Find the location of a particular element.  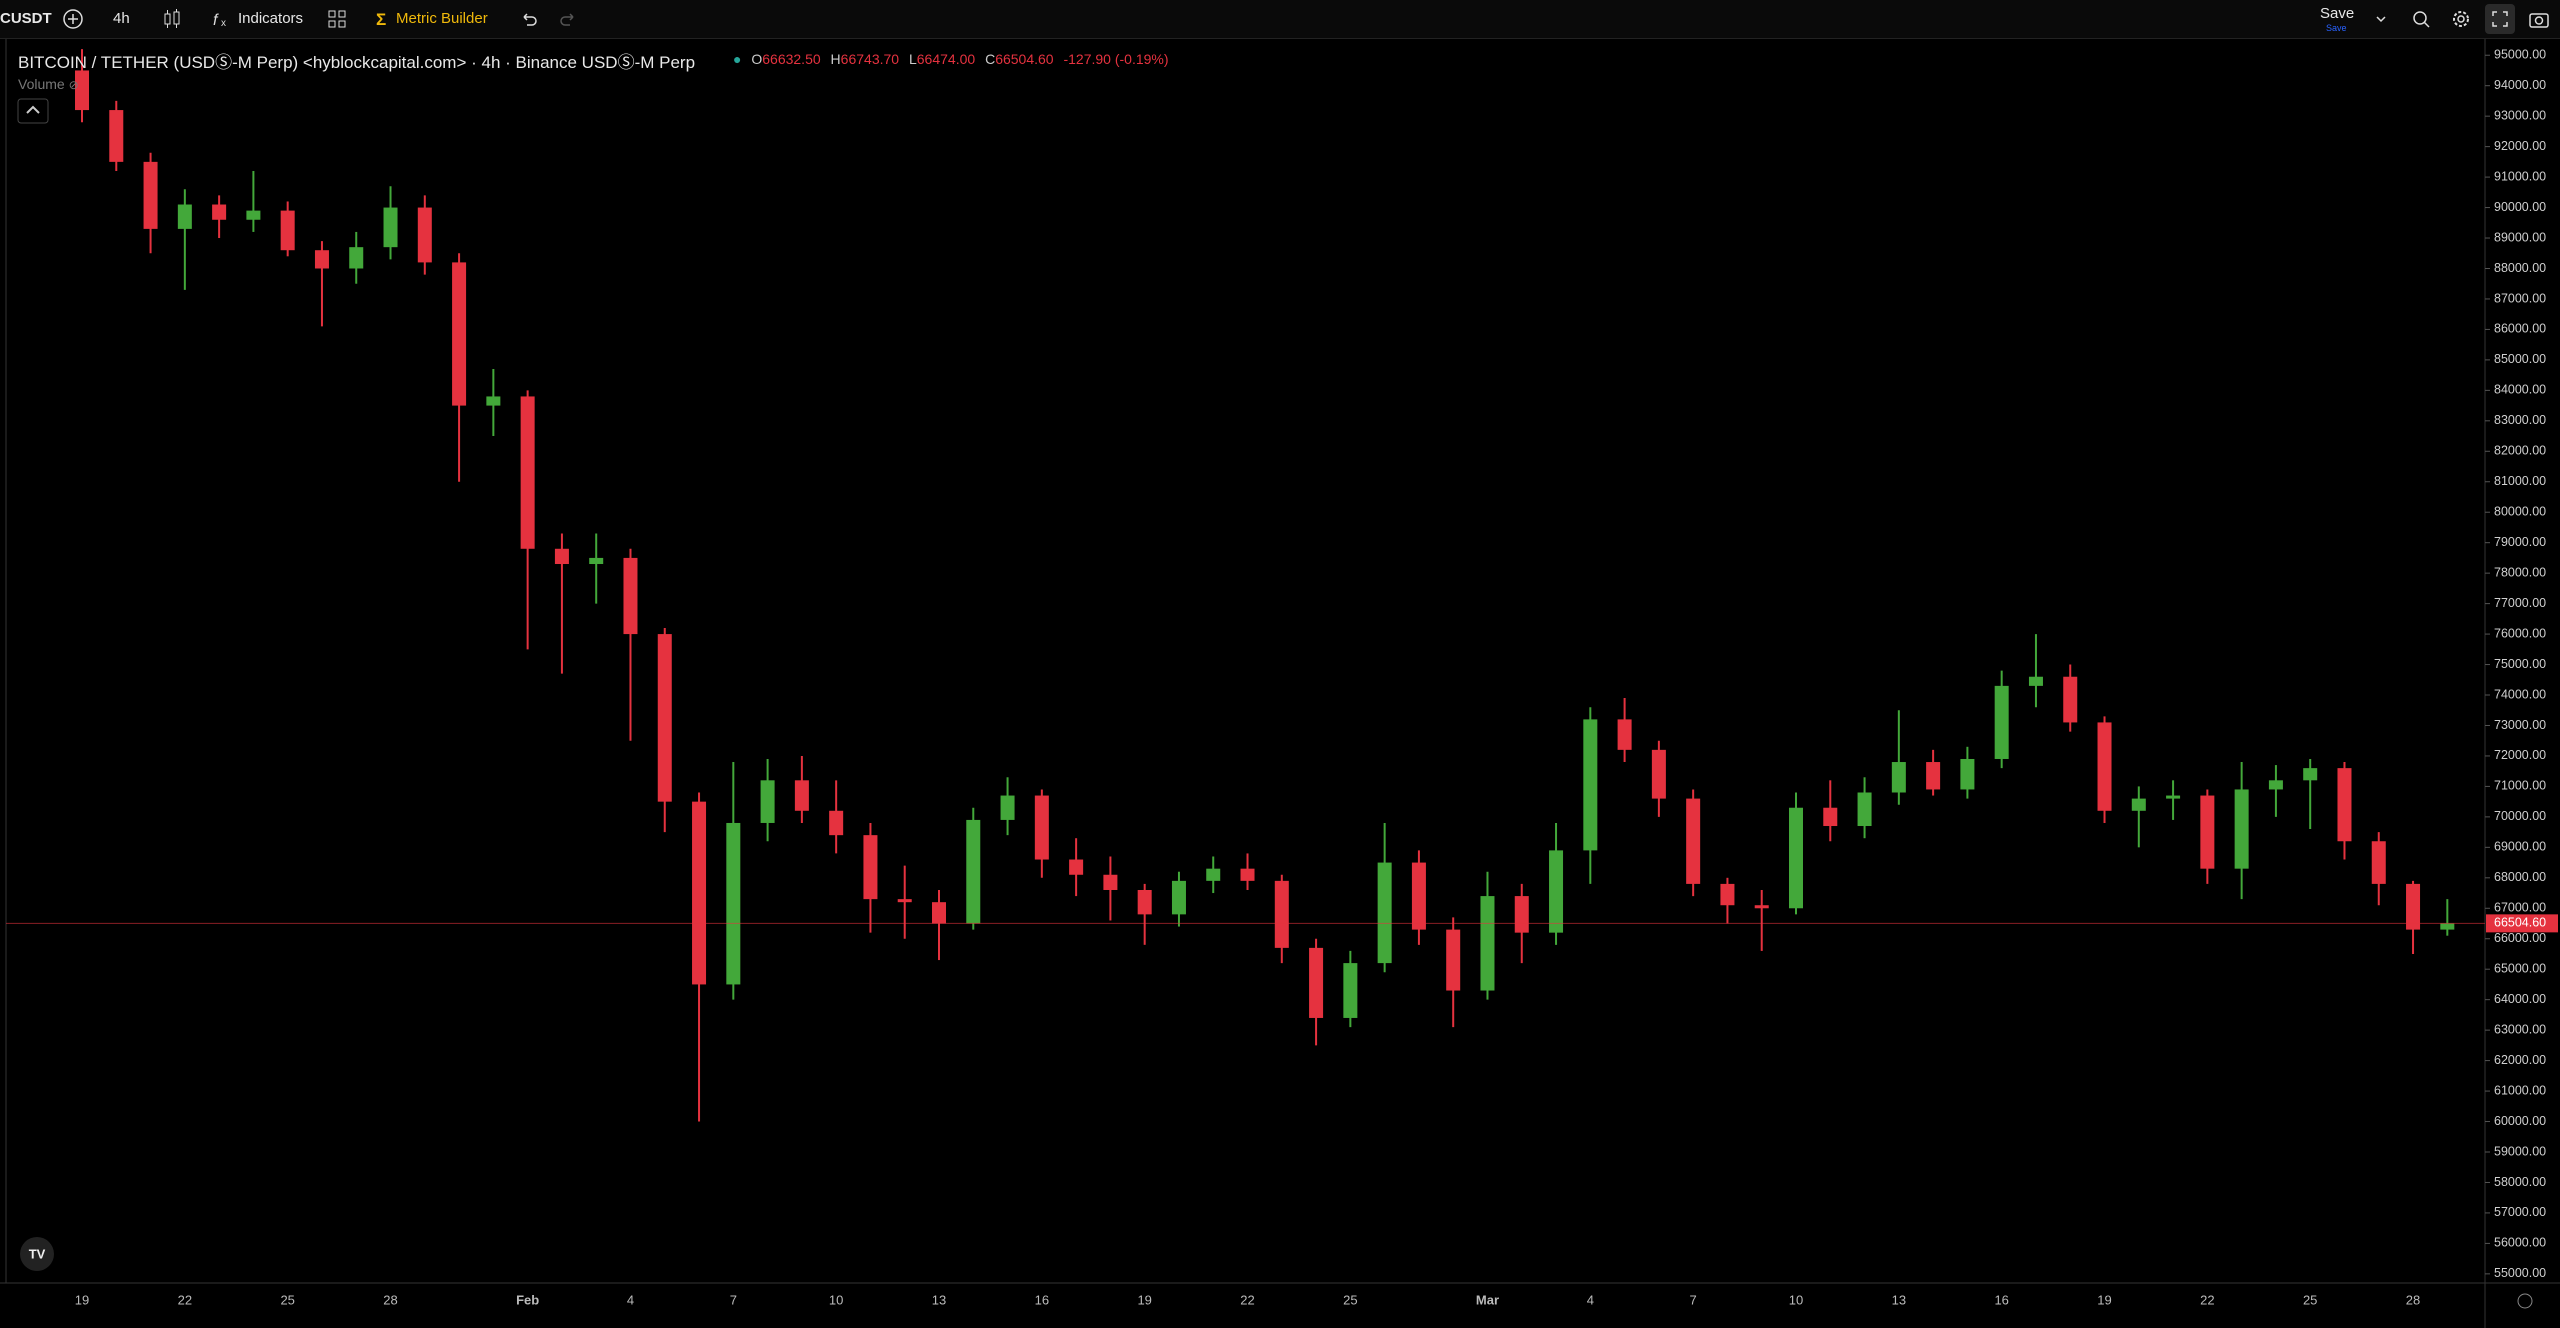

save: Save is located at coordinates (2337, 13).